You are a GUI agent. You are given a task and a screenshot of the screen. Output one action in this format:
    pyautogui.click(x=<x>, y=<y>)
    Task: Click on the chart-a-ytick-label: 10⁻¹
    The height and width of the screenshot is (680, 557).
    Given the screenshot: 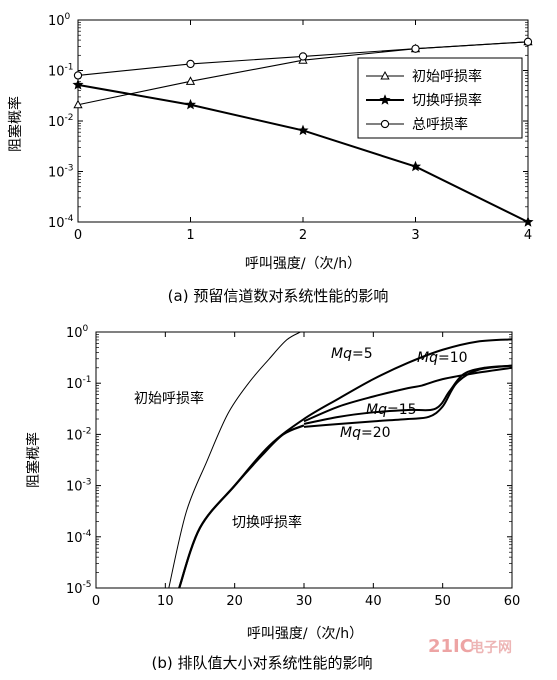 What is the action you would take?
    pyautogui.click(x=61, y=71)
    